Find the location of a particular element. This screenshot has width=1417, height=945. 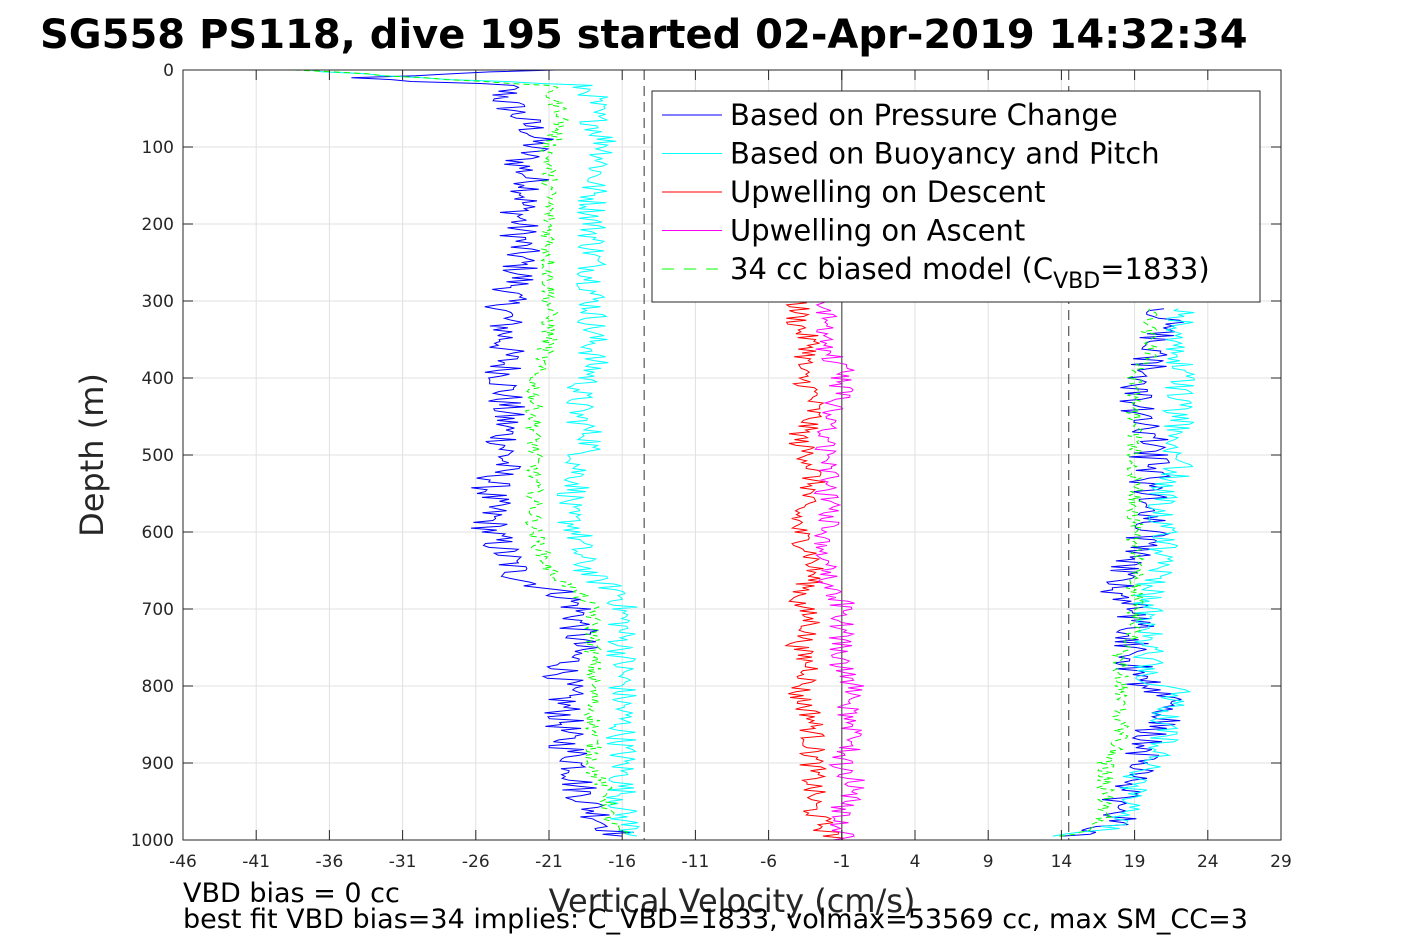

legend-label-suffix: =1833) is located at coordinates (1154, 269).